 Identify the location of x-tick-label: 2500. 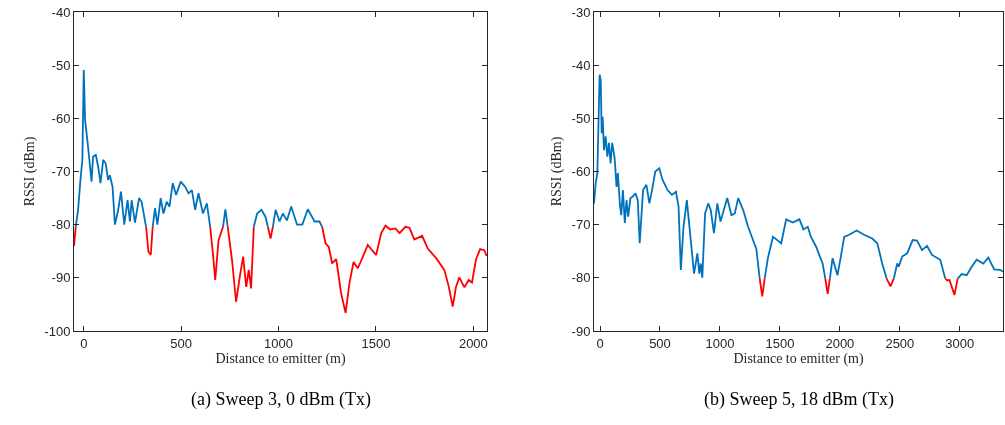
(900, 343).